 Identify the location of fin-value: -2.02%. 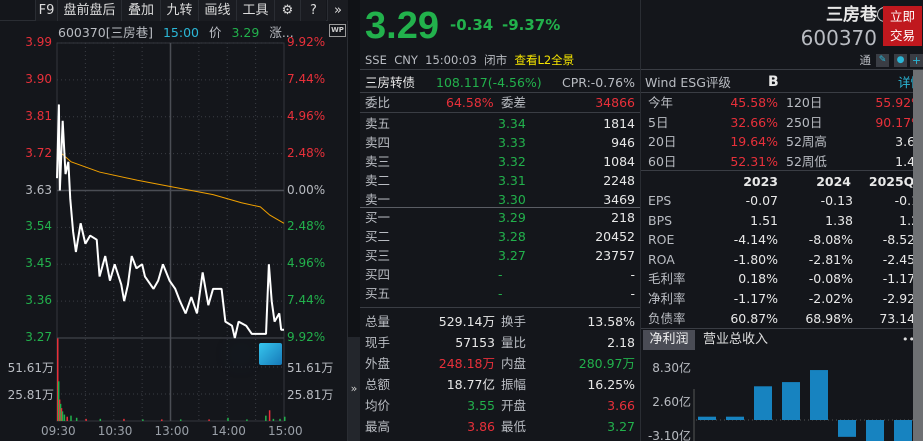
(830, 298).